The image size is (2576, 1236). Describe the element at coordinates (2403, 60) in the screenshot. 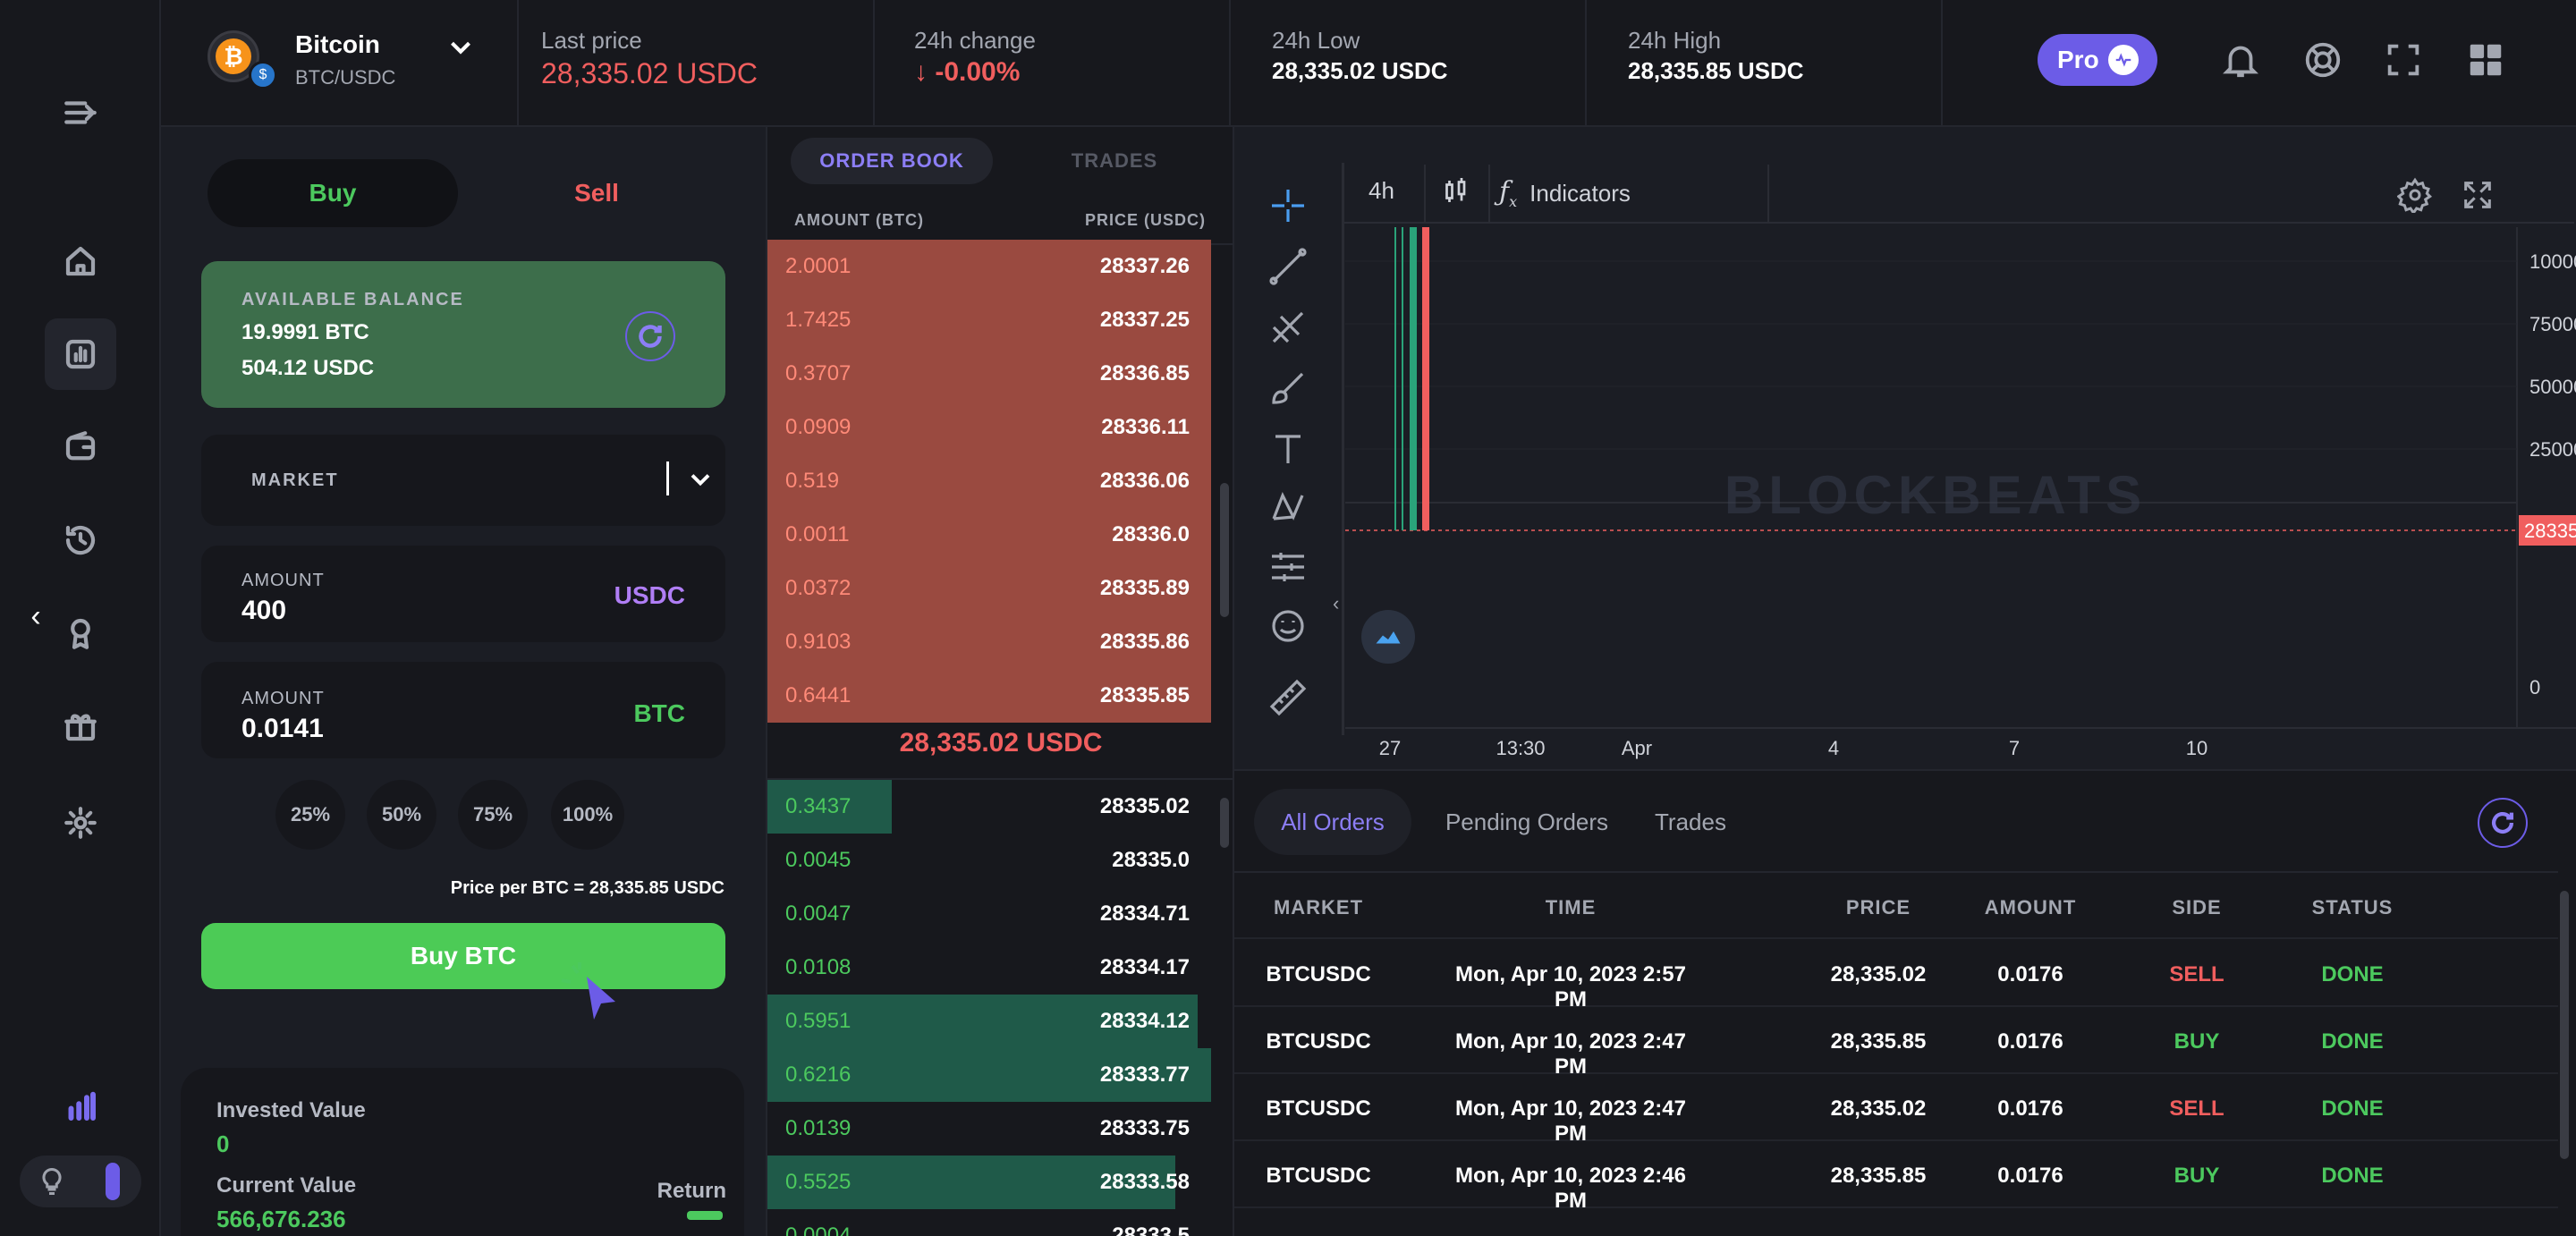

I see `fullscreen-icon` at that location.